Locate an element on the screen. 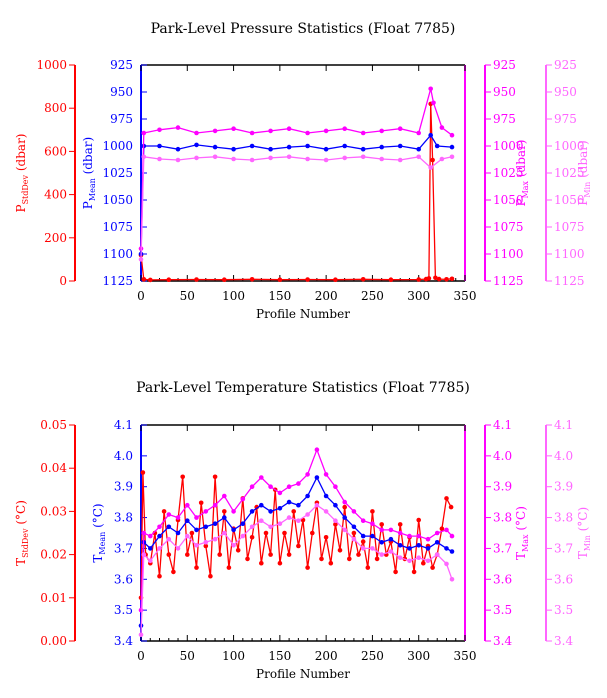 The height and width of the screenshot is (698, 607). mean-tick-label: 3.8 is located at coordinates (123, 518).